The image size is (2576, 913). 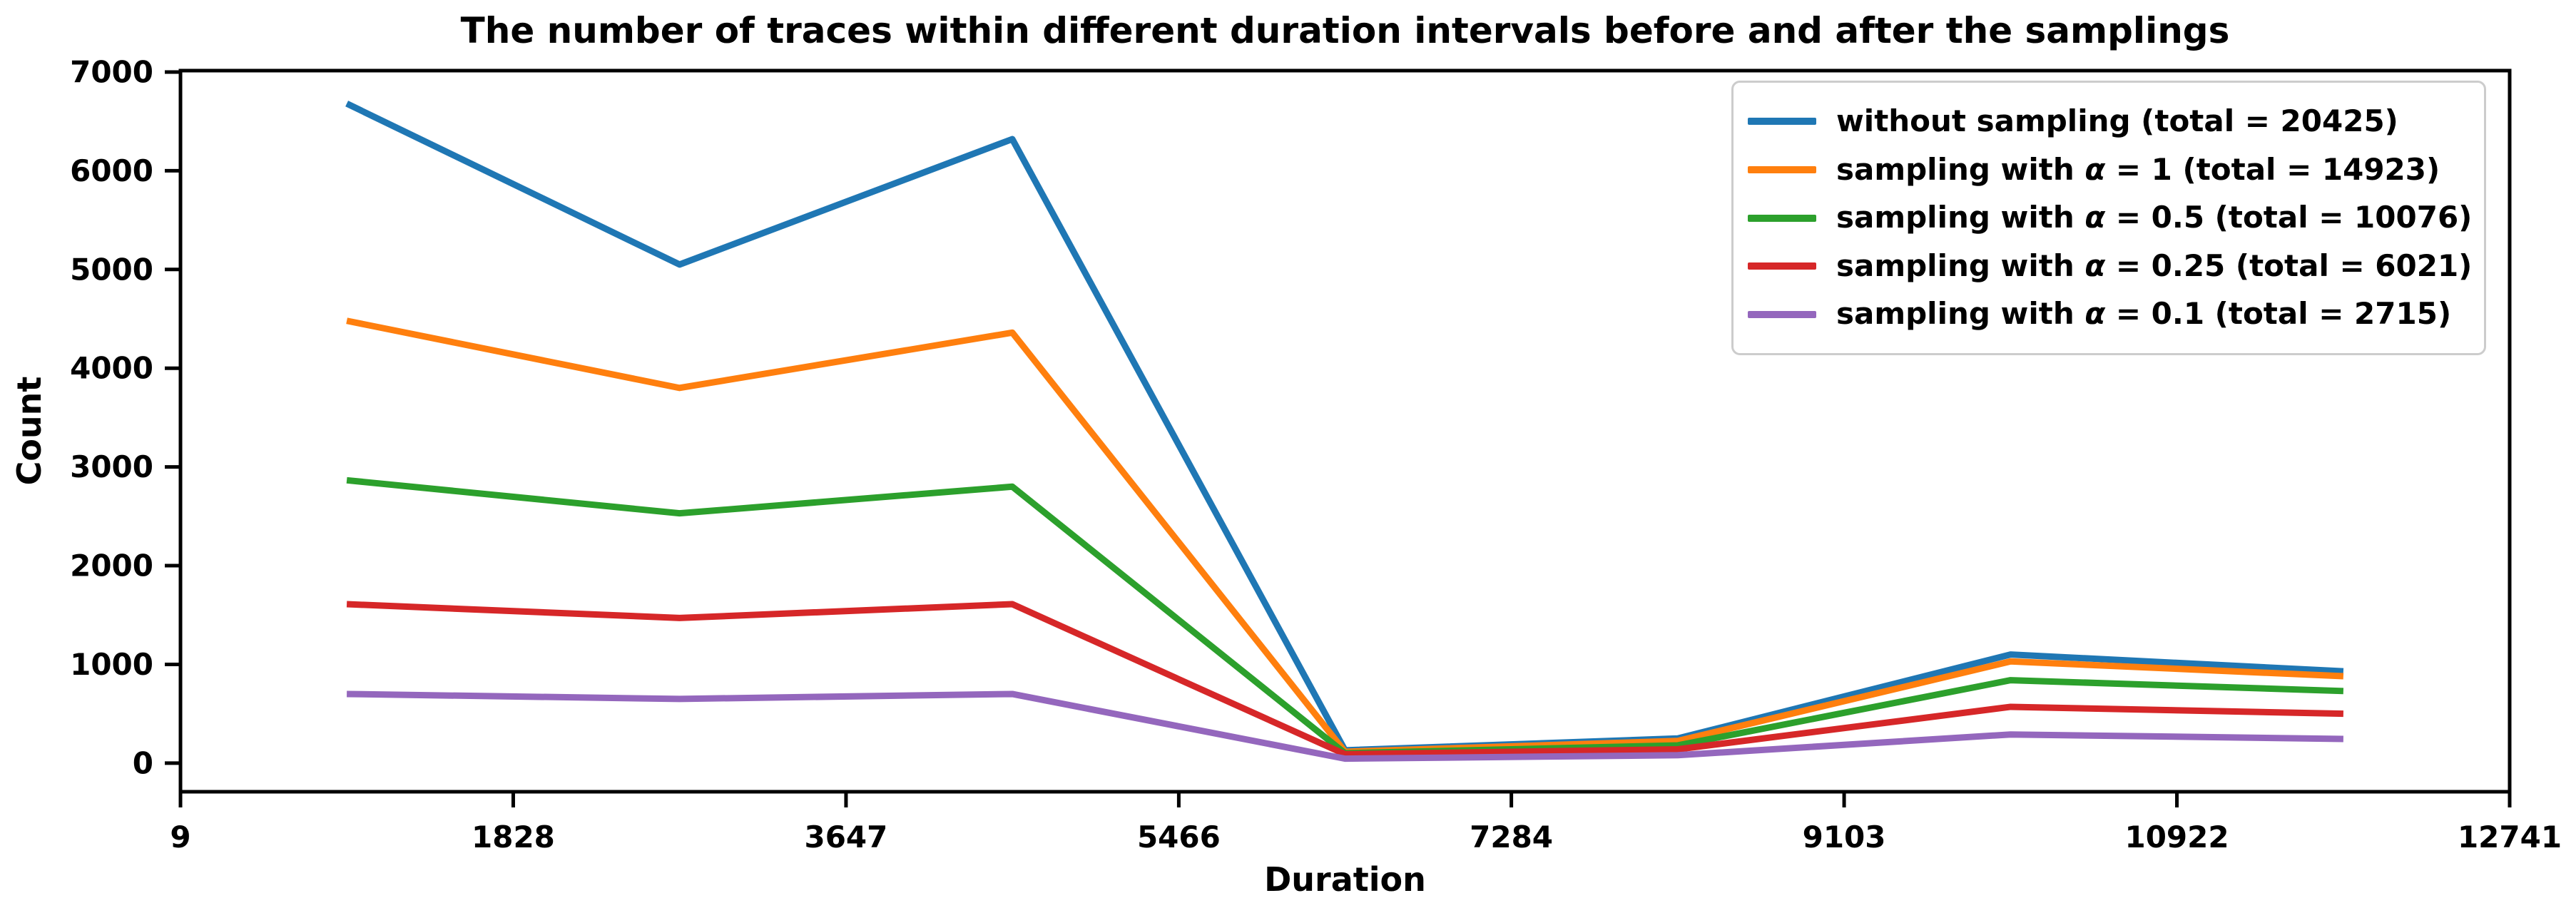 I want to click on legend-item-0: without sampling (total = 20425), so click(x=2107, y=121).